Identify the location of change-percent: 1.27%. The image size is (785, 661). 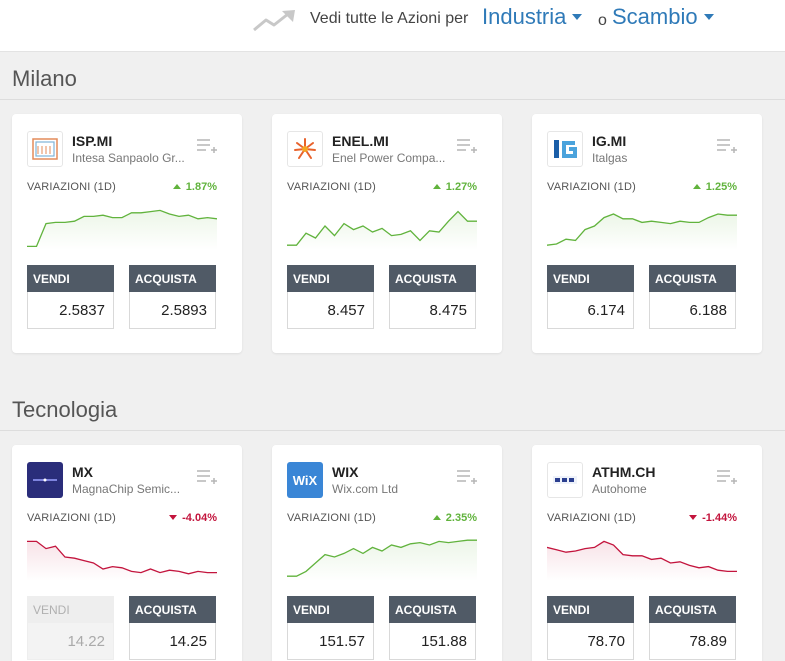
(454, 187).